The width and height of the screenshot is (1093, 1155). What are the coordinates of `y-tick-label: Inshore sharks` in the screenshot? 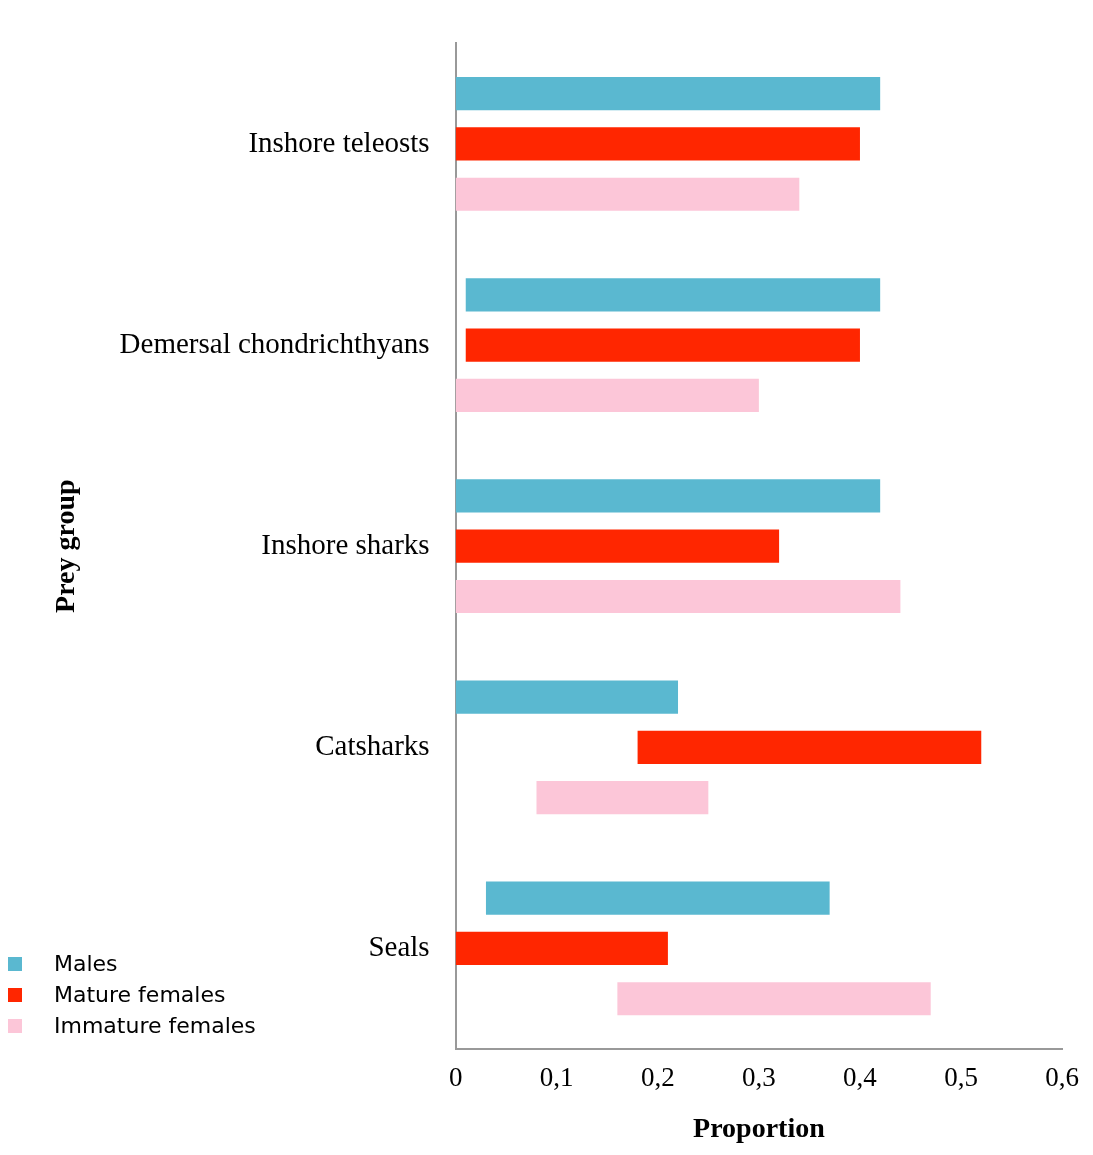 It's located at (345, 543).